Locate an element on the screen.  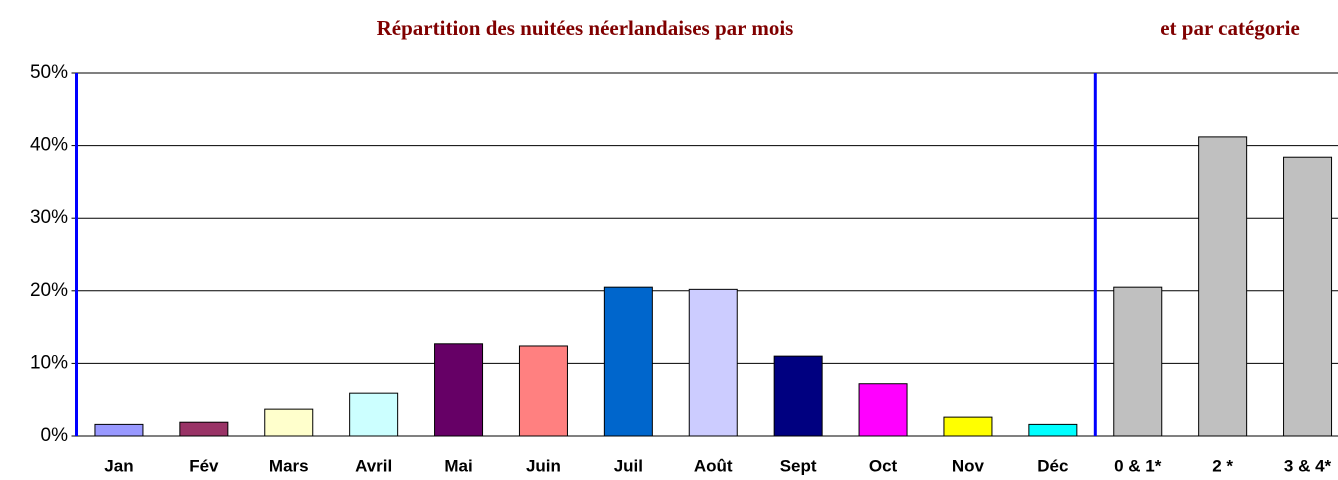
x-tick-label: Oct is located at coordinates (883, 465).